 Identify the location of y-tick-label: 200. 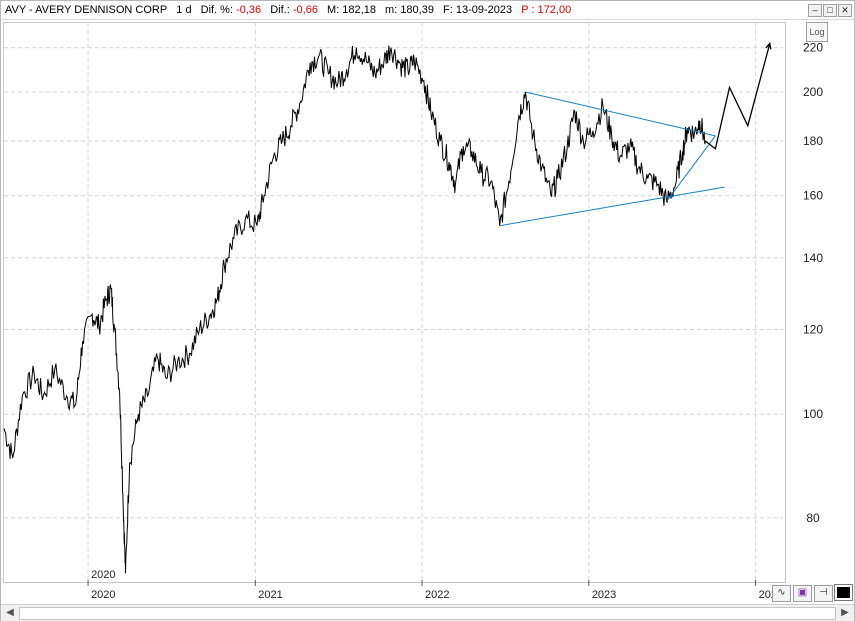
(813, 92).